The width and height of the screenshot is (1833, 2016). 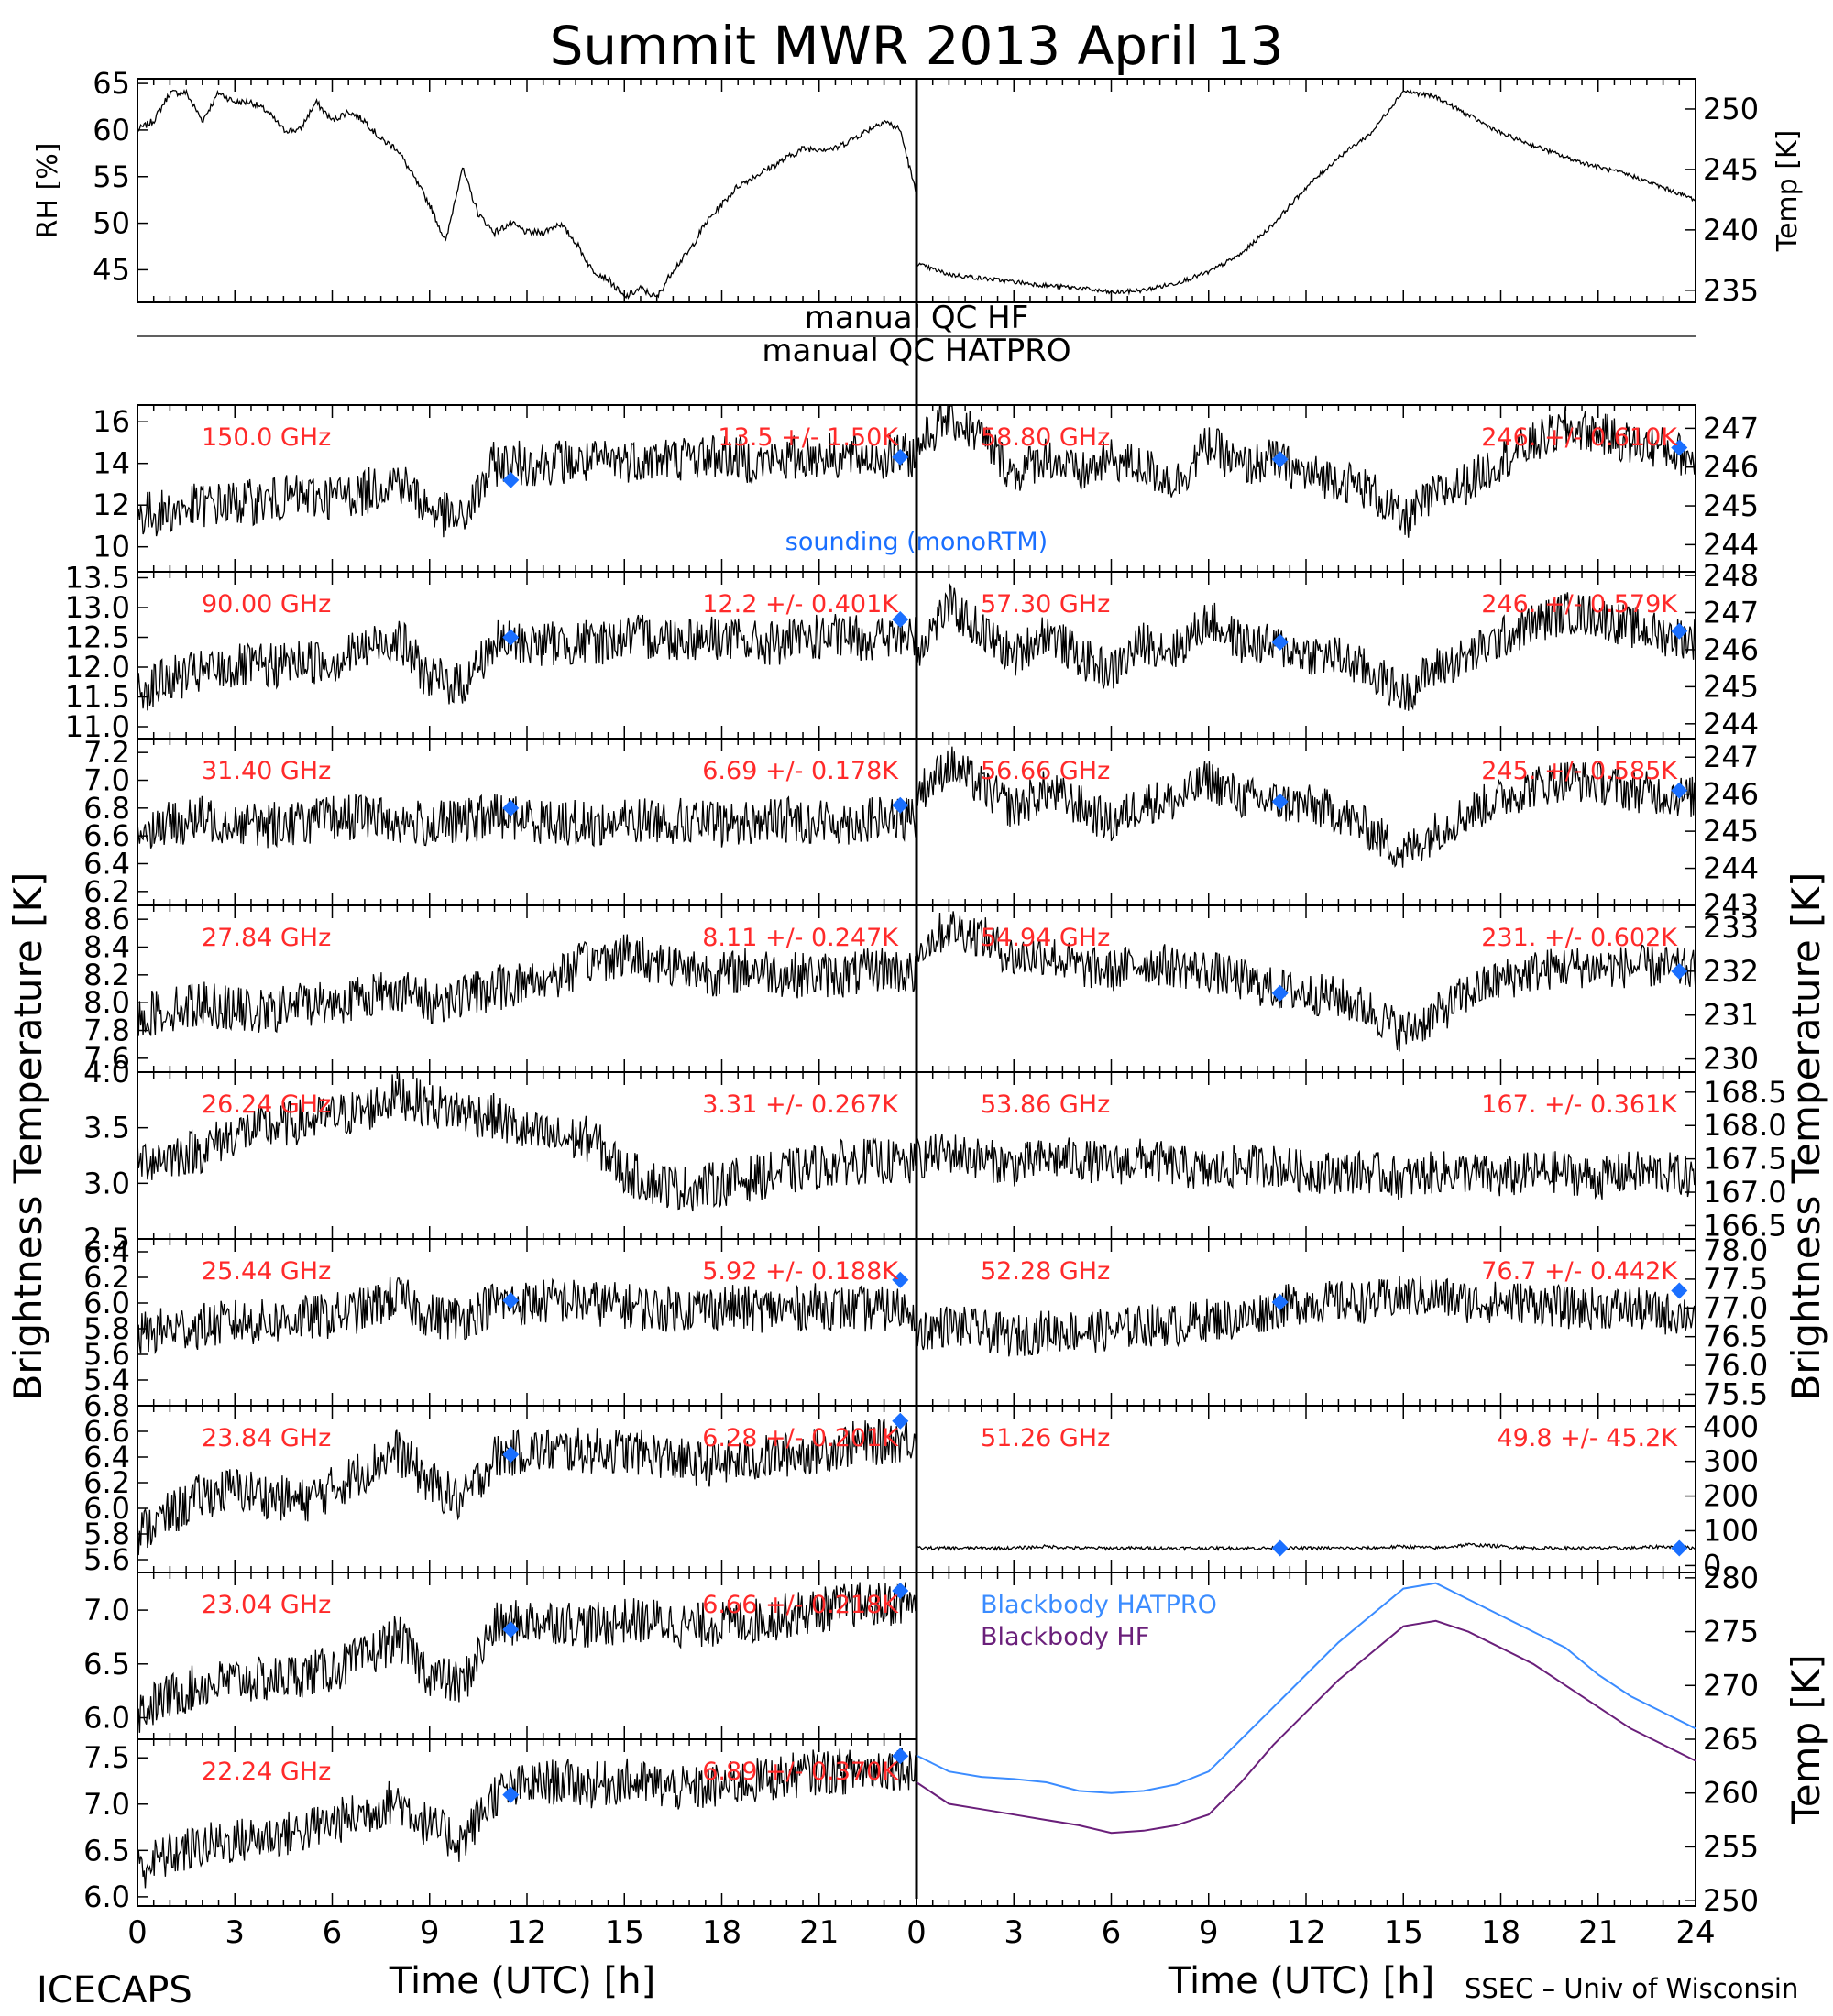 What do you see at coordinates (1731, 109) in the screenshot?
I see `y-tick-label: 250` at bounding box center [1731, 109].